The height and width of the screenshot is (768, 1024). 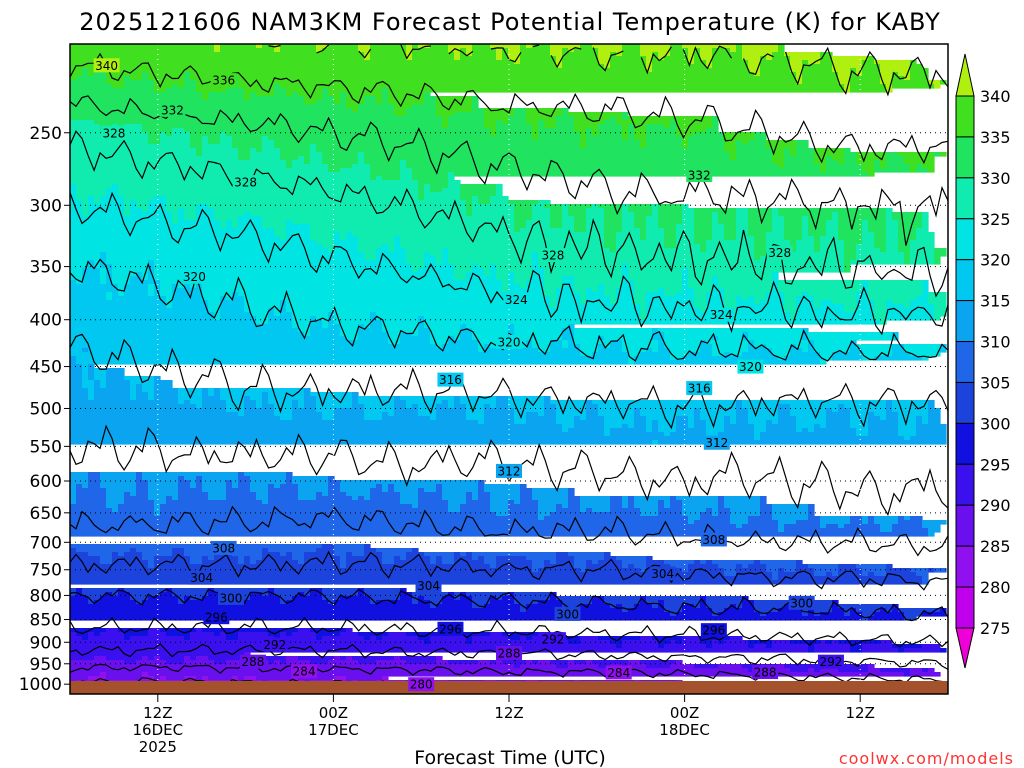 What do you see at coordinates (46, 206) in the screenshot?
I see `y-tick-label: 300` at bounding box center [46, 206].